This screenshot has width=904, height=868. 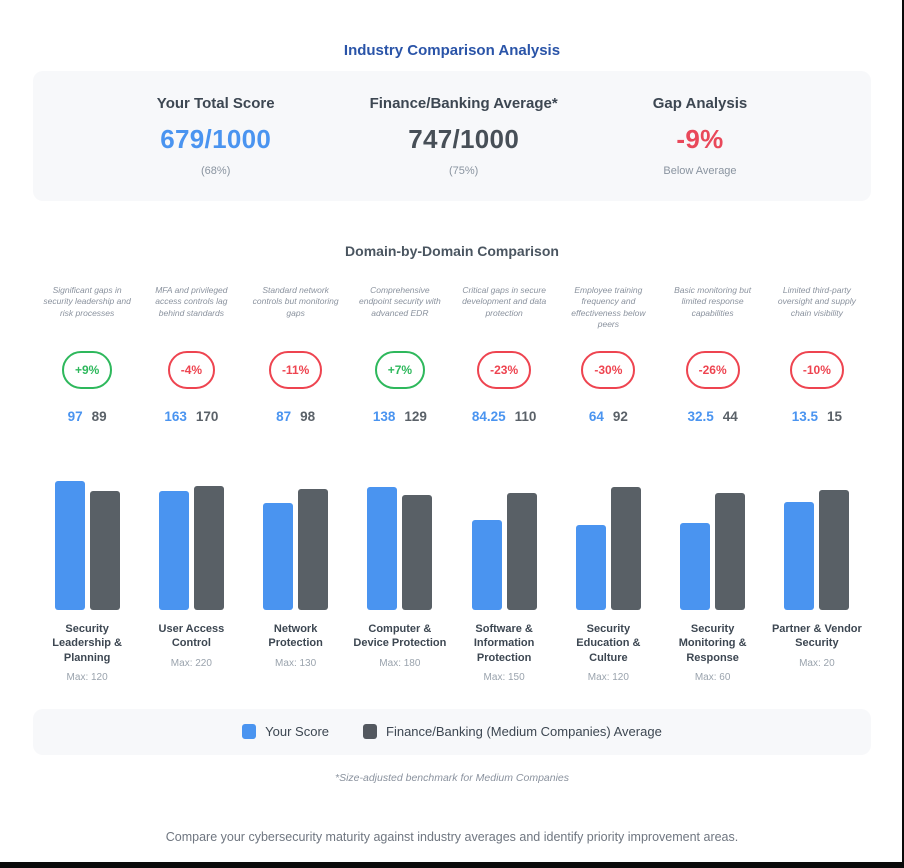 I want to click on average-score-value: 129, so click(x=415, y=416).